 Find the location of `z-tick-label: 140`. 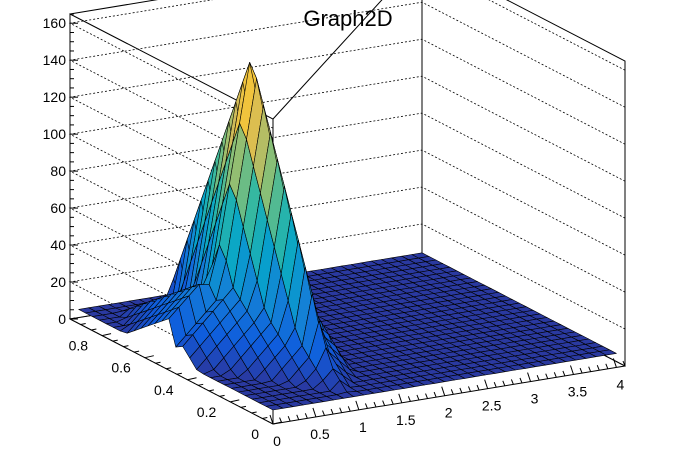

z-tick-label: 140 is located at coordinates (55, 60).